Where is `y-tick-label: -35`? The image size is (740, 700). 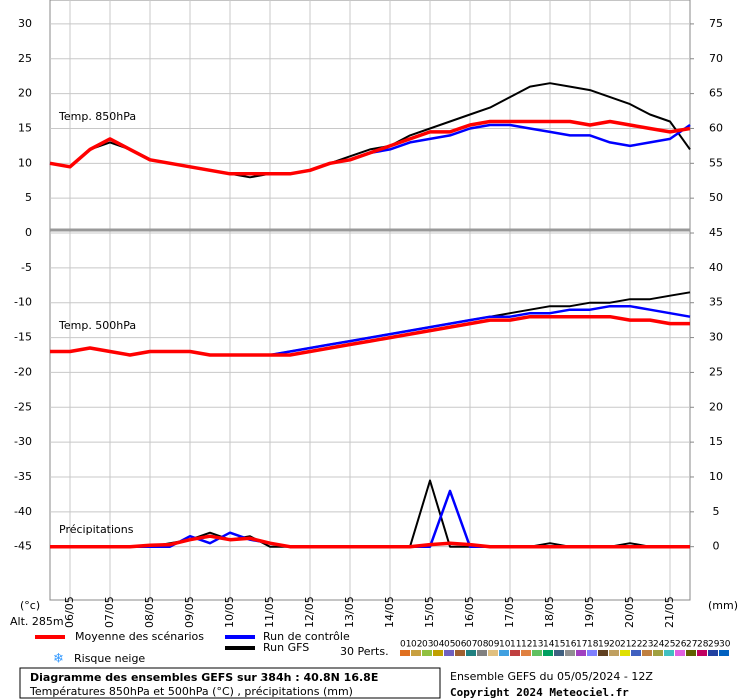
y-tick-label: -35 is located at coordinates (23, 476).